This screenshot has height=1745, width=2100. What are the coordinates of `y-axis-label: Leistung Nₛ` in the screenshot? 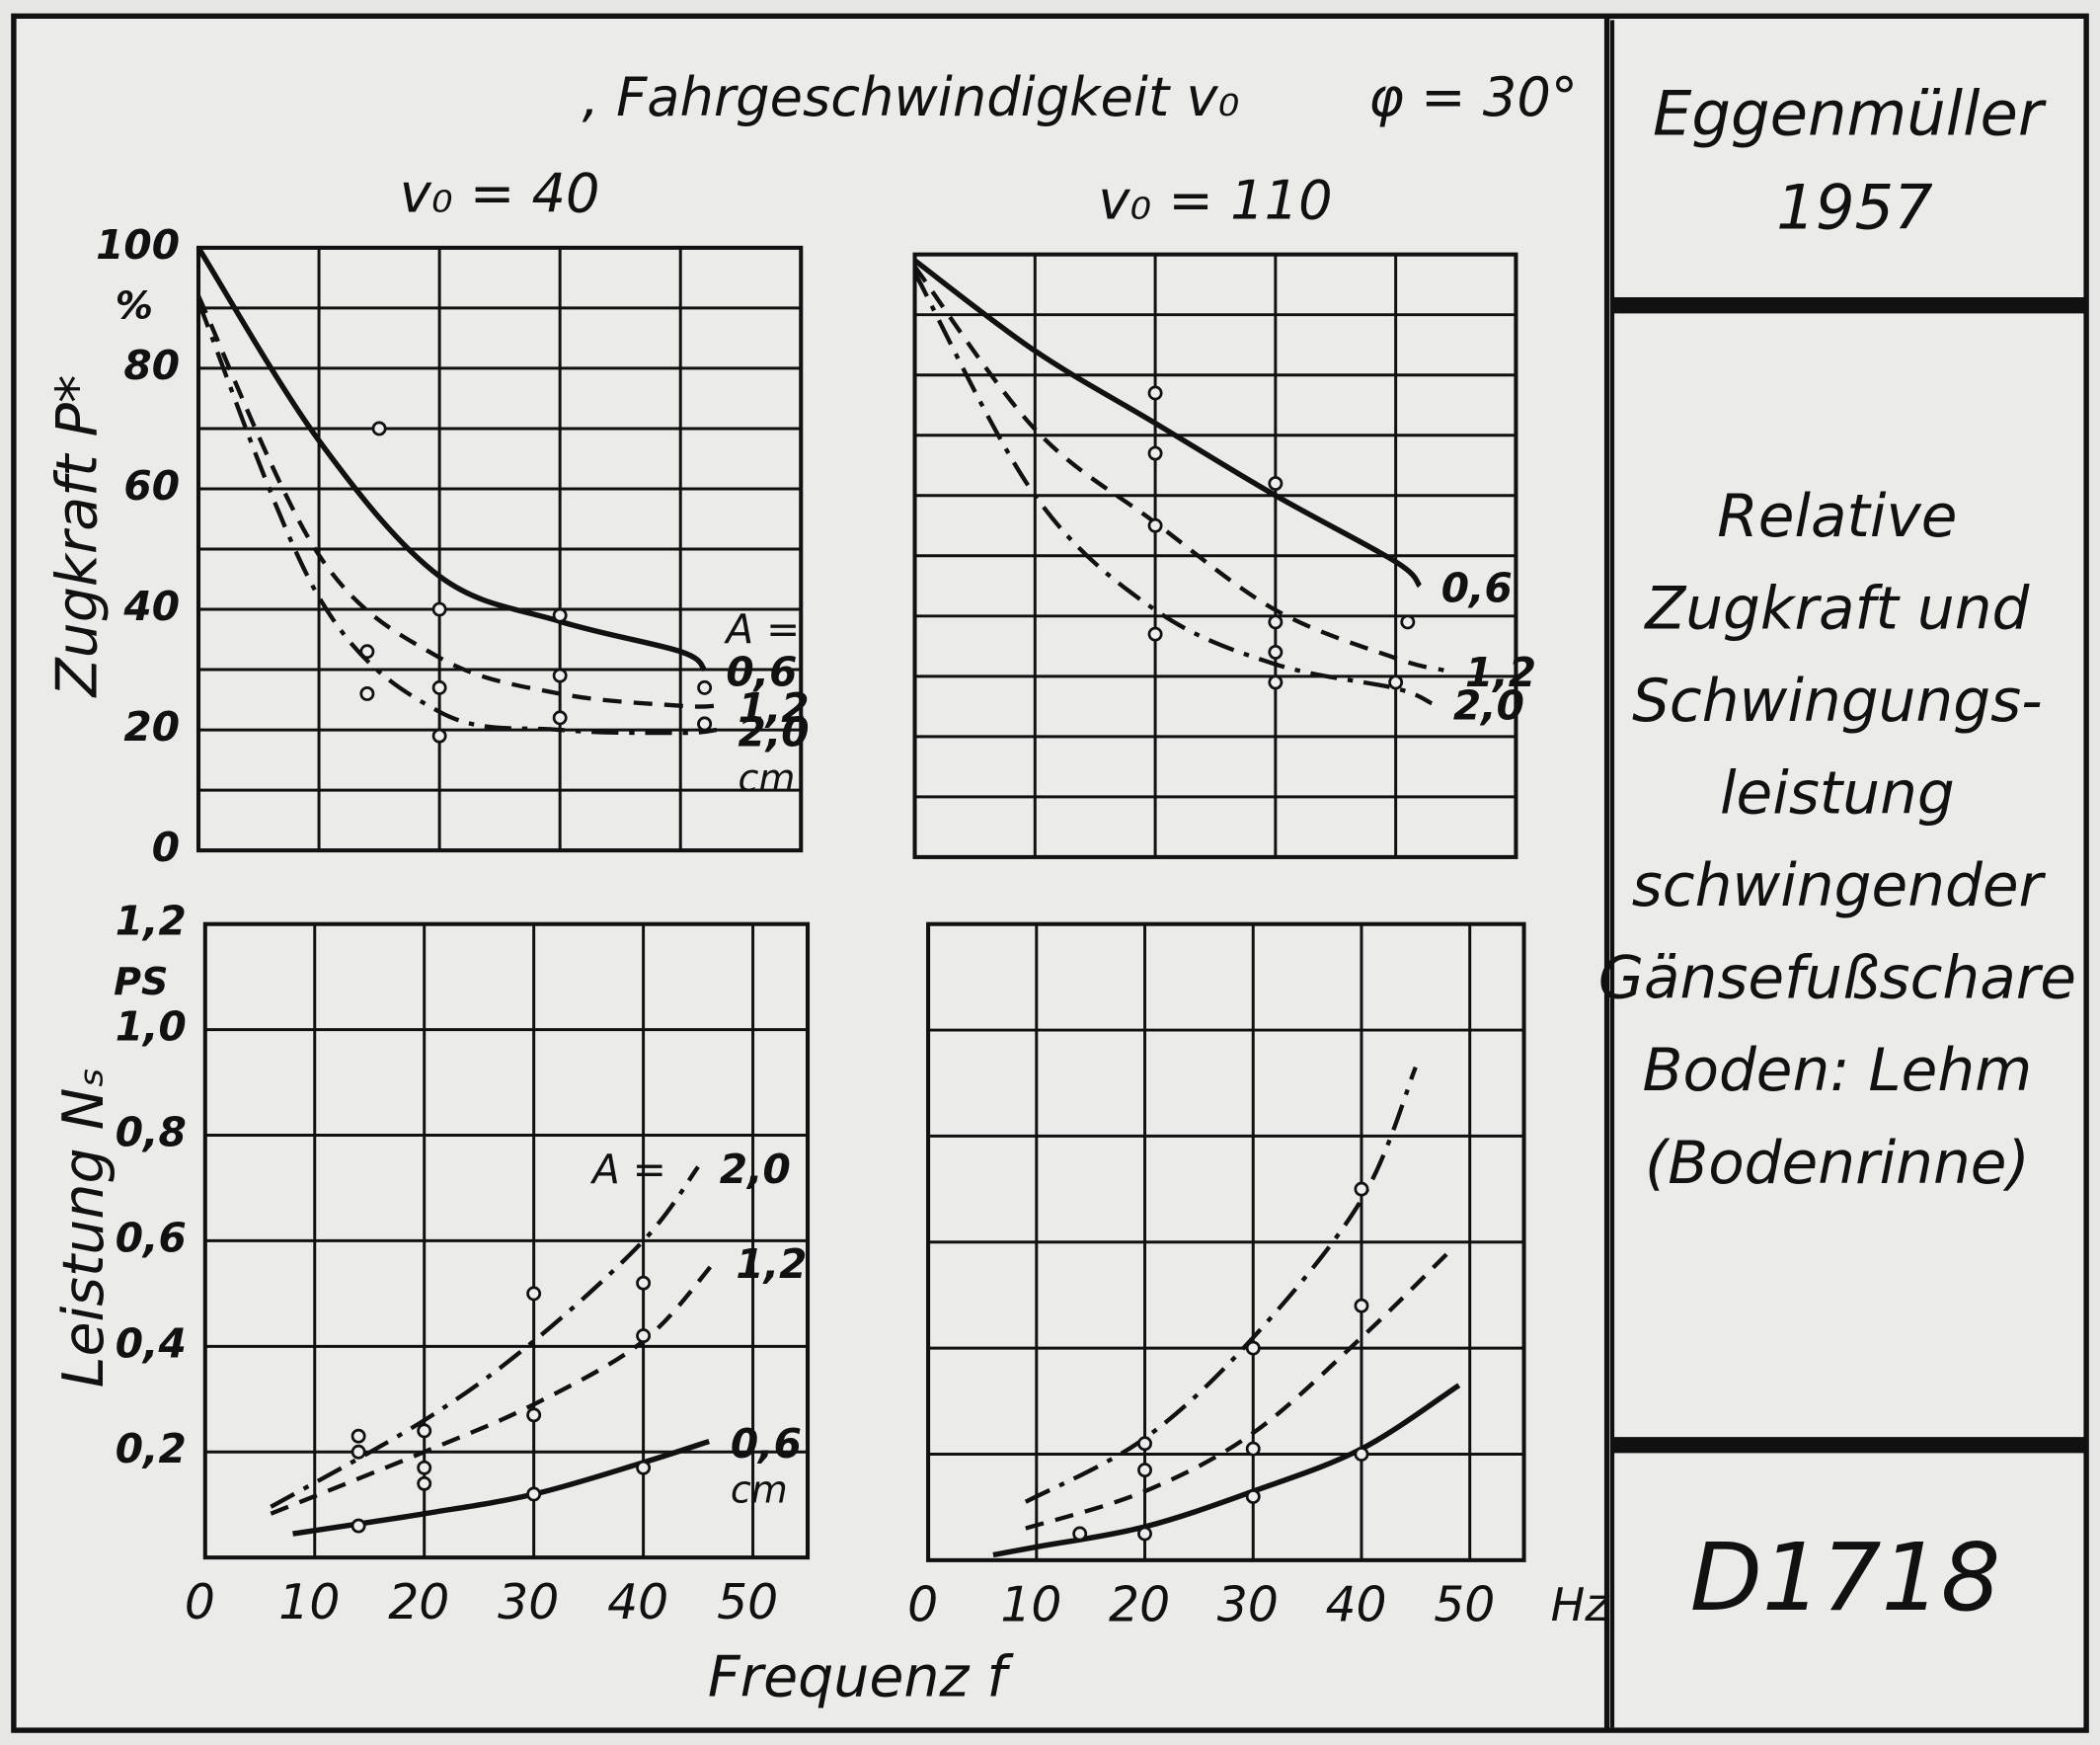 It's located at (84, 1227).